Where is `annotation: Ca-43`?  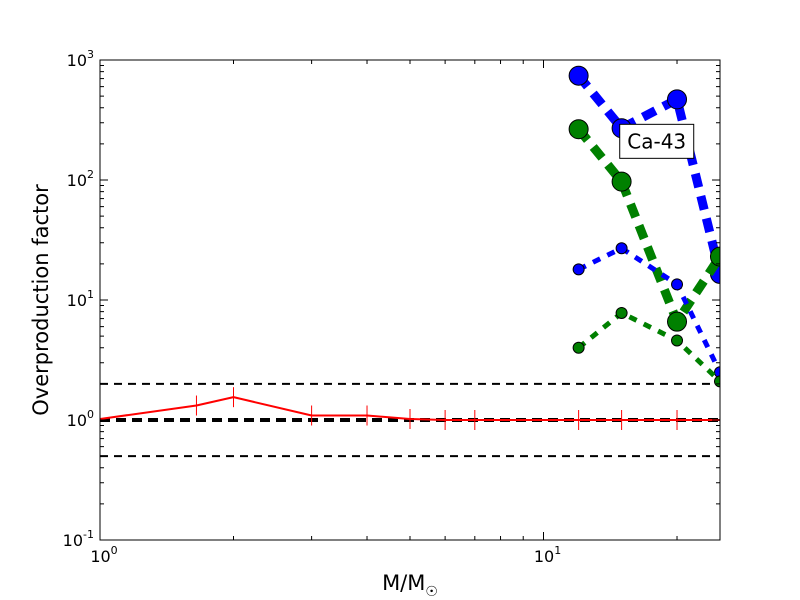
annotation: Ca-43 is located at coordinates (657, 141).